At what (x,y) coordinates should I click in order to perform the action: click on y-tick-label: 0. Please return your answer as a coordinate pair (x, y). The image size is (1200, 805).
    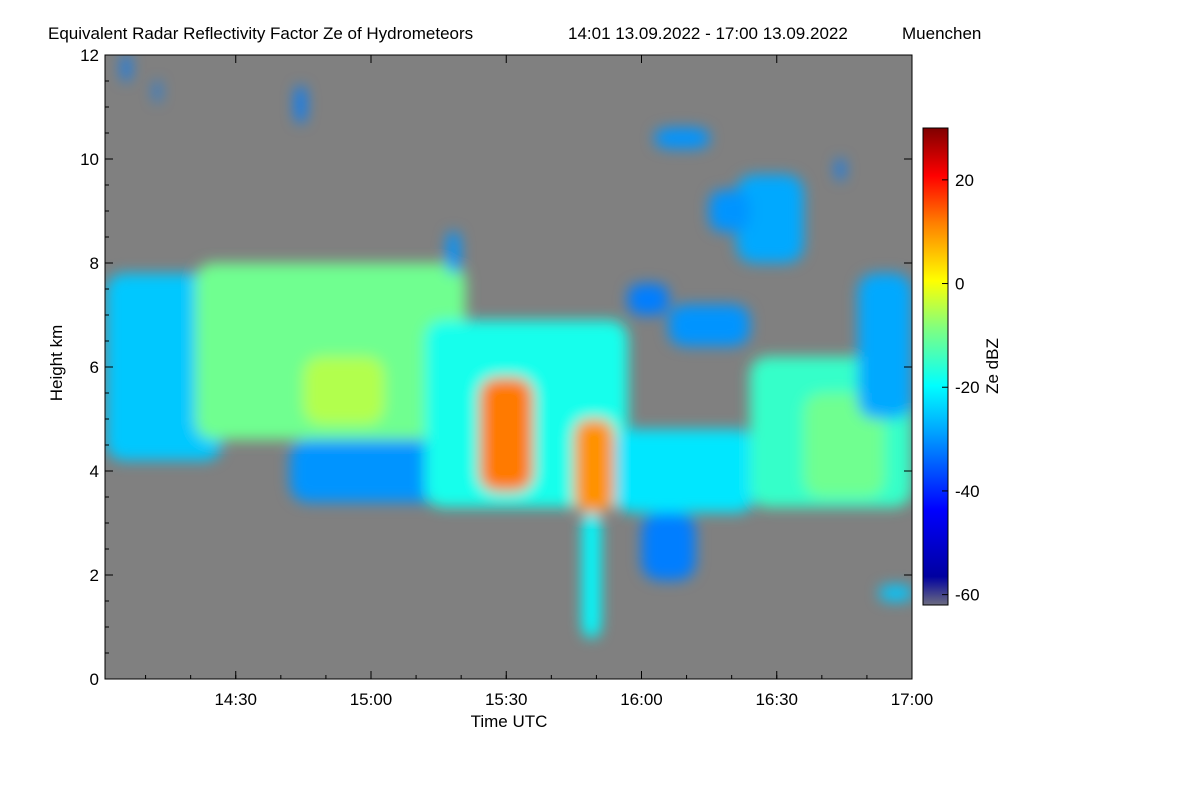
    Looking at the image, I should click on (94, 679).